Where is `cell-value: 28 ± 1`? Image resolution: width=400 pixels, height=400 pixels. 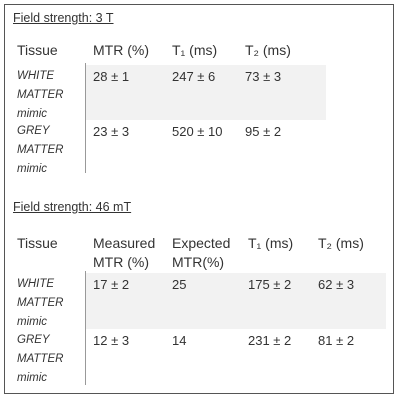 cell-value: 28 ± 1 is located at coordinates (111, 76).